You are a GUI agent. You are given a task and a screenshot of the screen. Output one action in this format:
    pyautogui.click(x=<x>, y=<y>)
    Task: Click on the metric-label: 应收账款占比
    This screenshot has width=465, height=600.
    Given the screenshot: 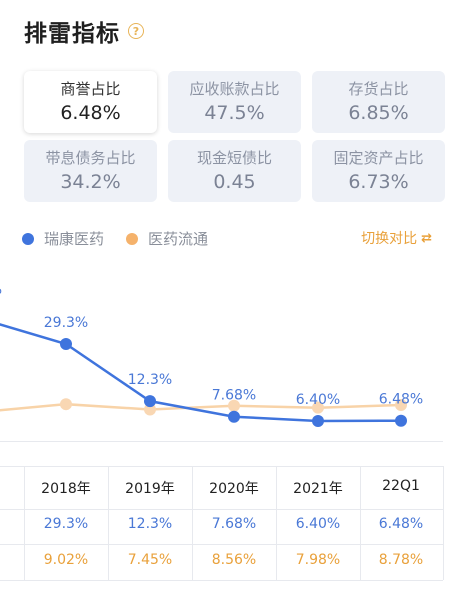 What is the action you would take?
    pyautogui.click(x=234, y=88)
    